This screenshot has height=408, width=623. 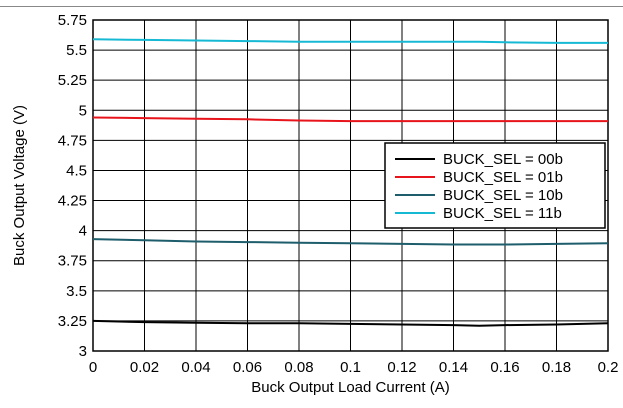 What do you see at coordinates (19, 185) in the screenshot?
I see `y-axis-label: Buck Output Voltage (V)` at bounding box center [19, 185].